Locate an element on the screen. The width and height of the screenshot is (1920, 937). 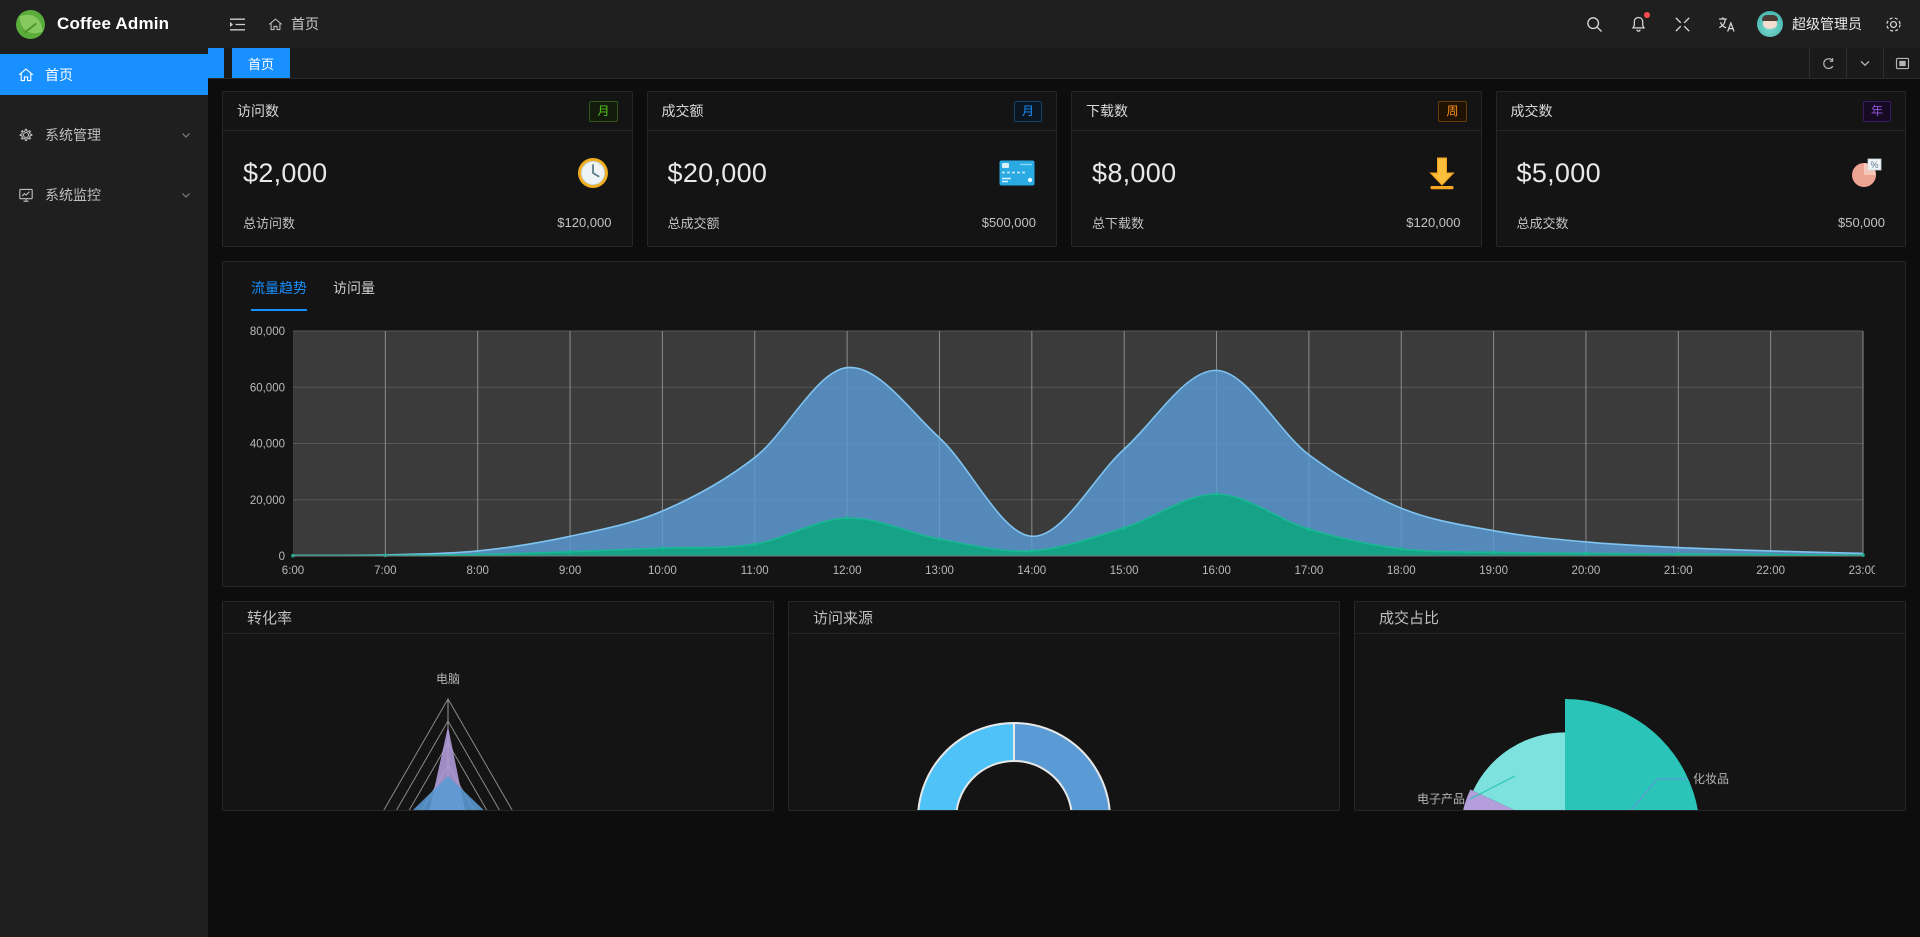
x-tick-label: 15:00 is located at coordinates (1124, 571).